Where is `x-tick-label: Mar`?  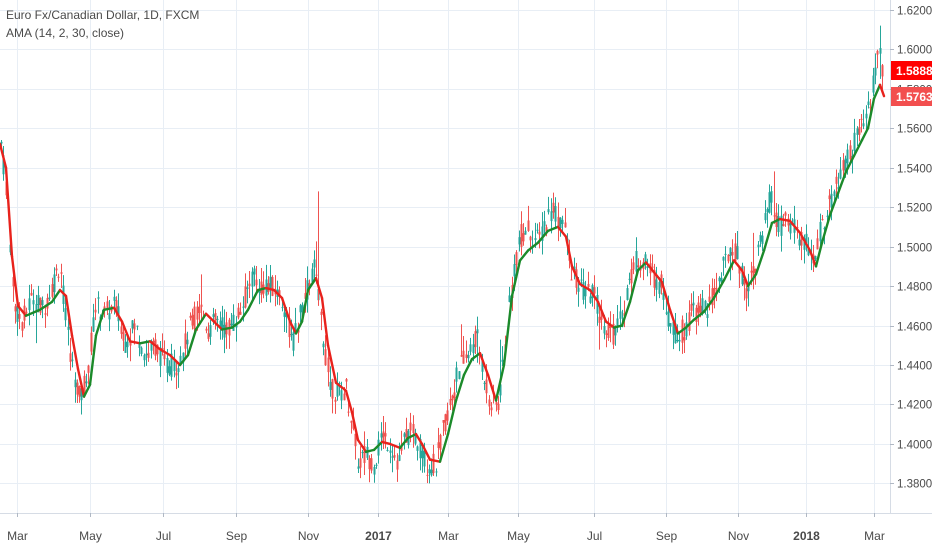 x-tick-label: Mar is located at coordinates (874, 536).